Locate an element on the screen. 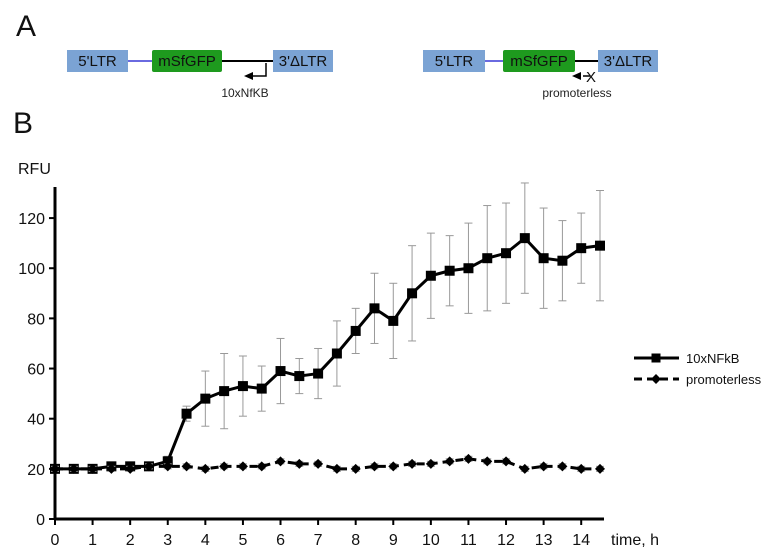 This screenshot has height=551, width=772. panel-a-label: A is located at coordinates (26, 26).